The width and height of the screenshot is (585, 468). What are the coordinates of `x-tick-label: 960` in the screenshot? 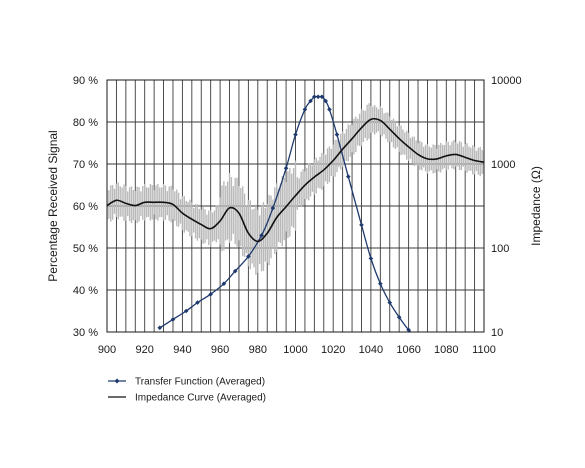 It's located at (220, 350).